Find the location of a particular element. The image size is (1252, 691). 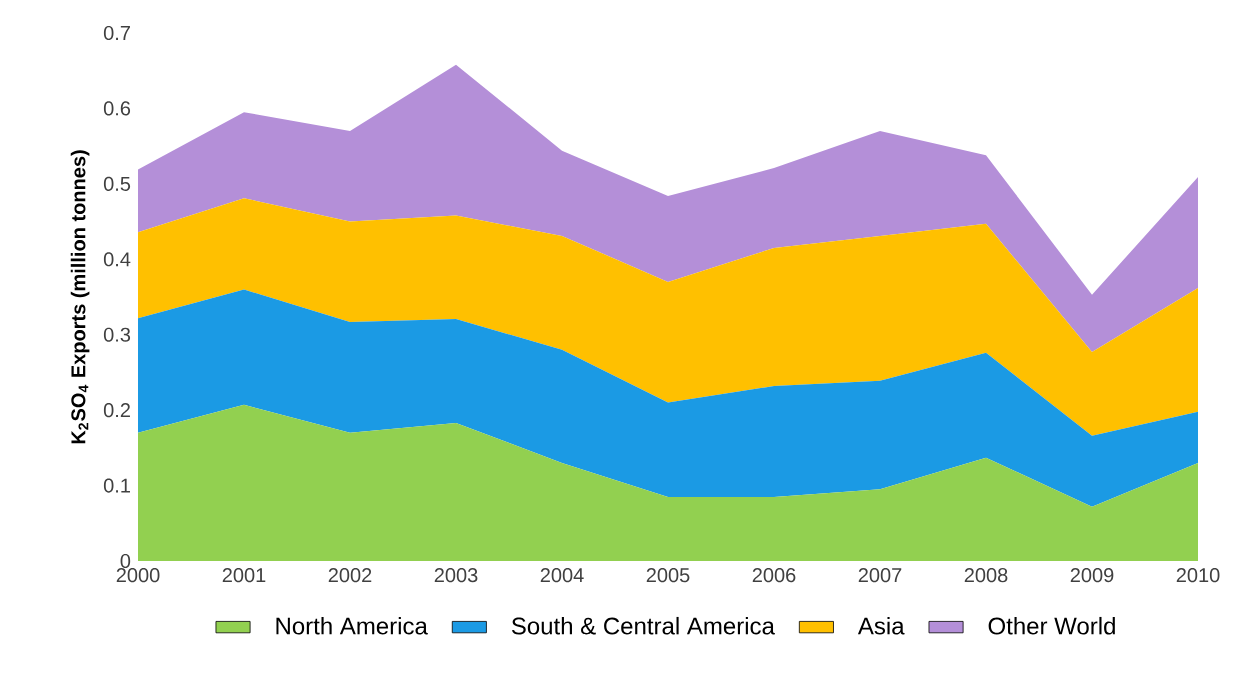

legend-label: North America is located at coordinates (352, 625).